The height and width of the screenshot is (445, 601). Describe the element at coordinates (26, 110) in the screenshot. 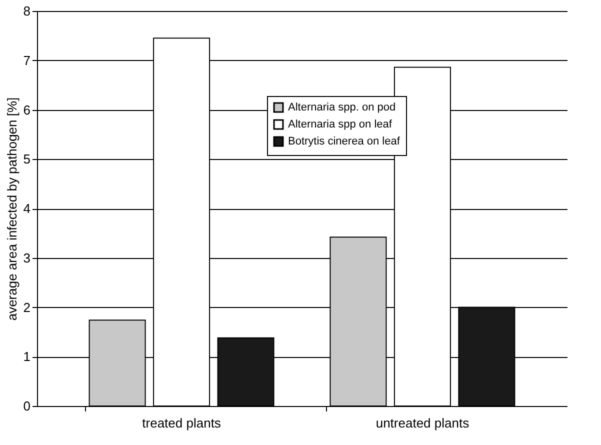

I see `y-tick-label: 6` at that location.